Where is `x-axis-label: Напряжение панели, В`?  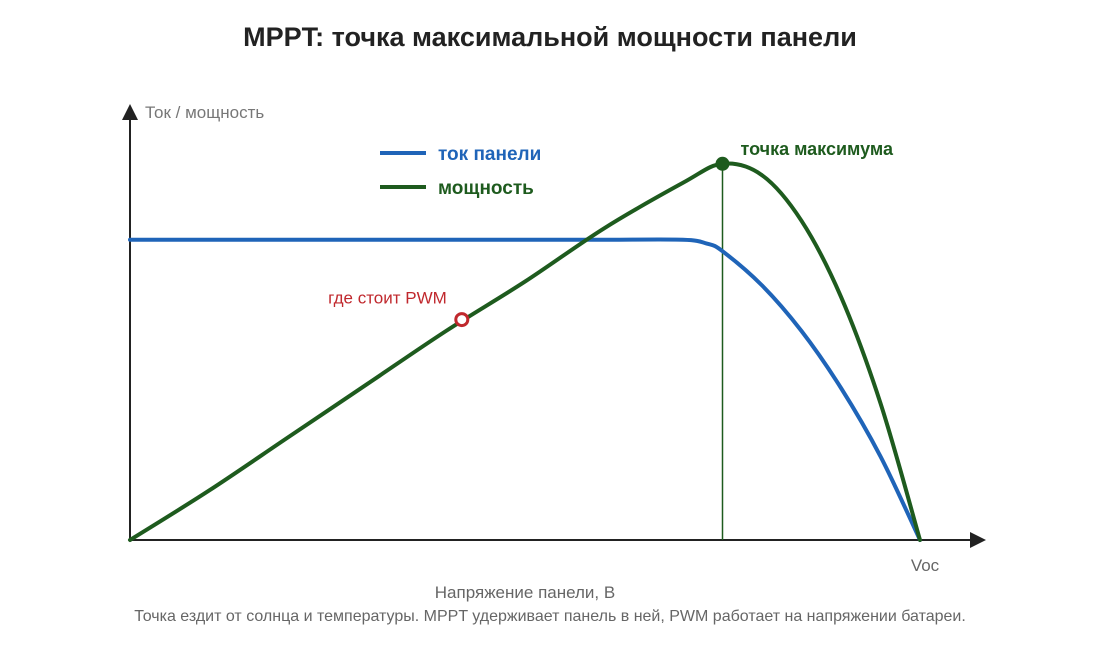 x-axis-label: Напряжение панели, В is located at coordinates (525, 592).